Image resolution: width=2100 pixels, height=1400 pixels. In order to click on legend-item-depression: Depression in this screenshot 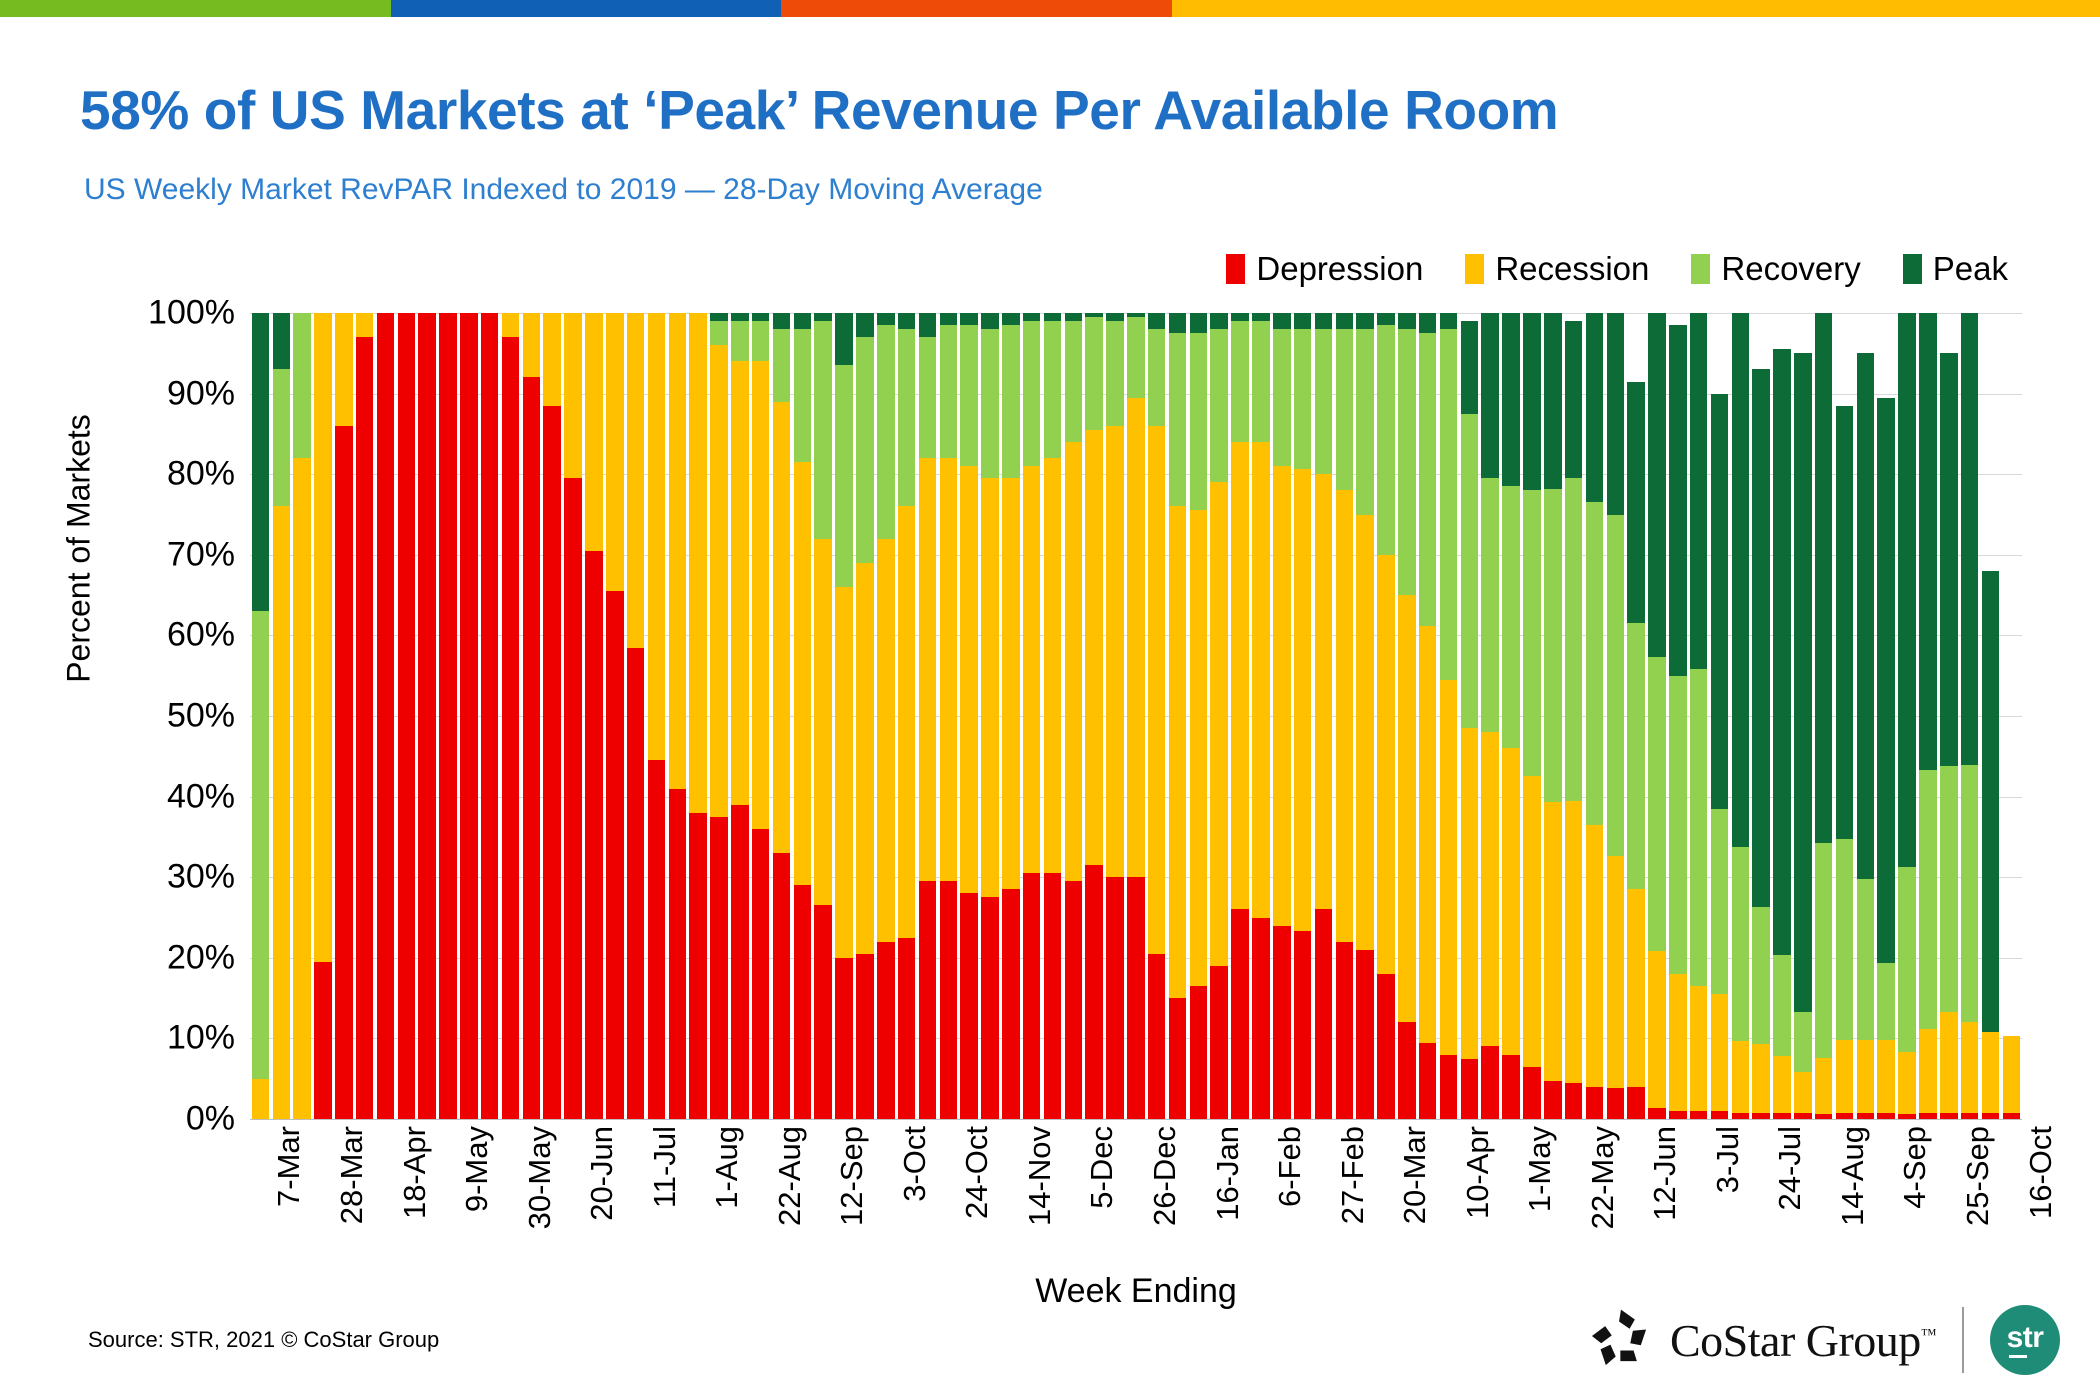, I will do `click(1324, 269)`.